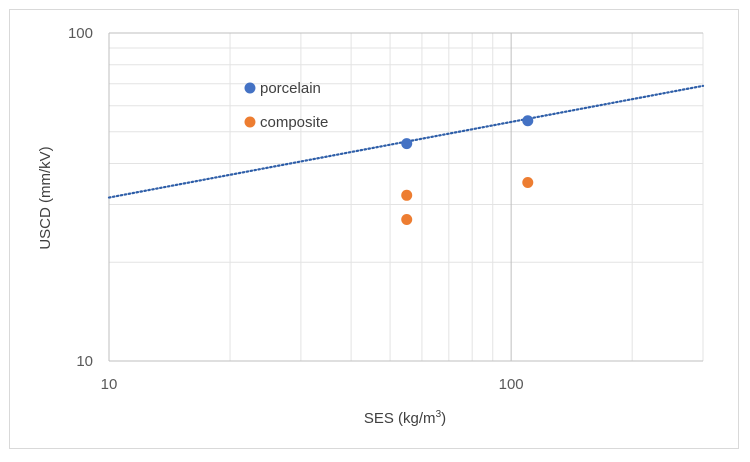 The image size is (750, 462). What do you see at coordinates (294, 122) in the screenshot?
I see `legend-label-composite: composite` at bounding box center [294, 122].